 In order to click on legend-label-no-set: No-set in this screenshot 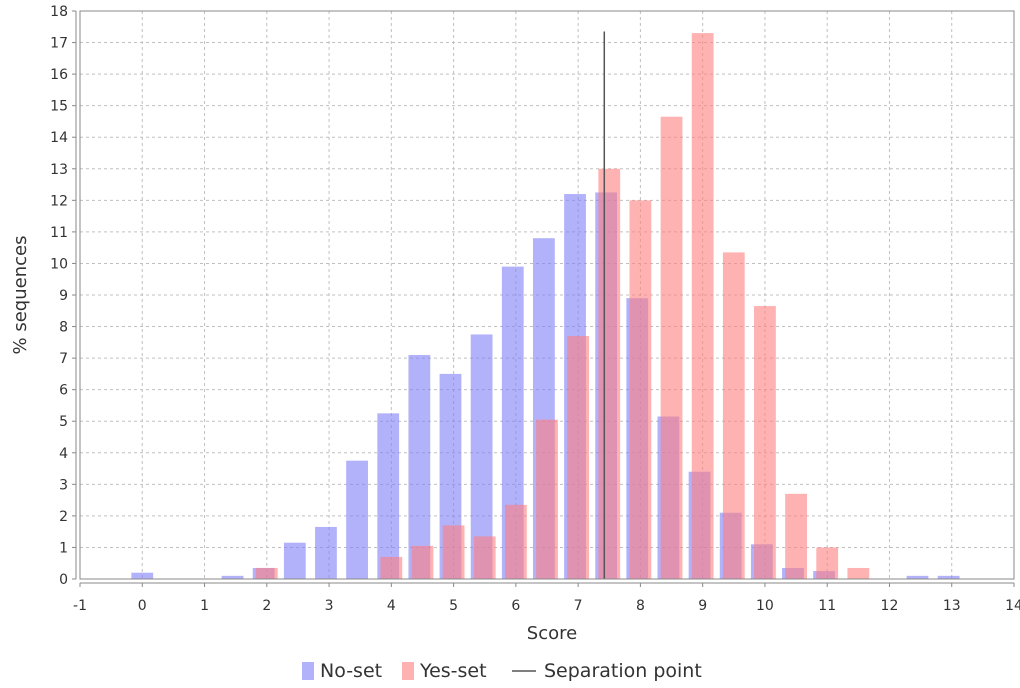, I will do `click(351, 671)`.